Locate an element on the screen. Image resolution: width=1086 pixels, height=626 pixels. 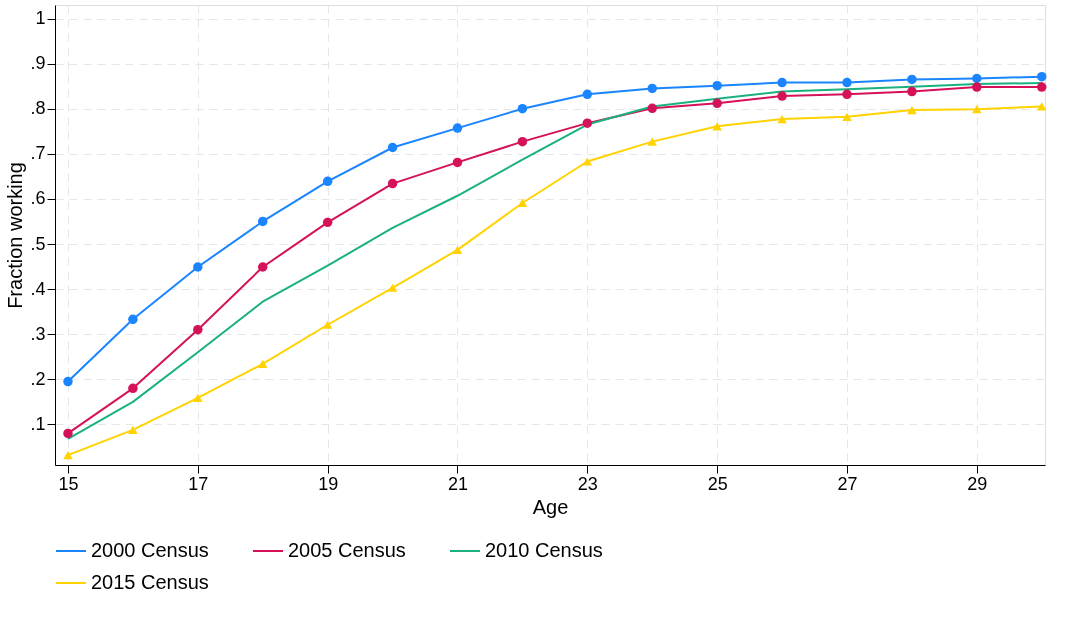
x-tick-label: 25 is located at coordinates (717, 483).